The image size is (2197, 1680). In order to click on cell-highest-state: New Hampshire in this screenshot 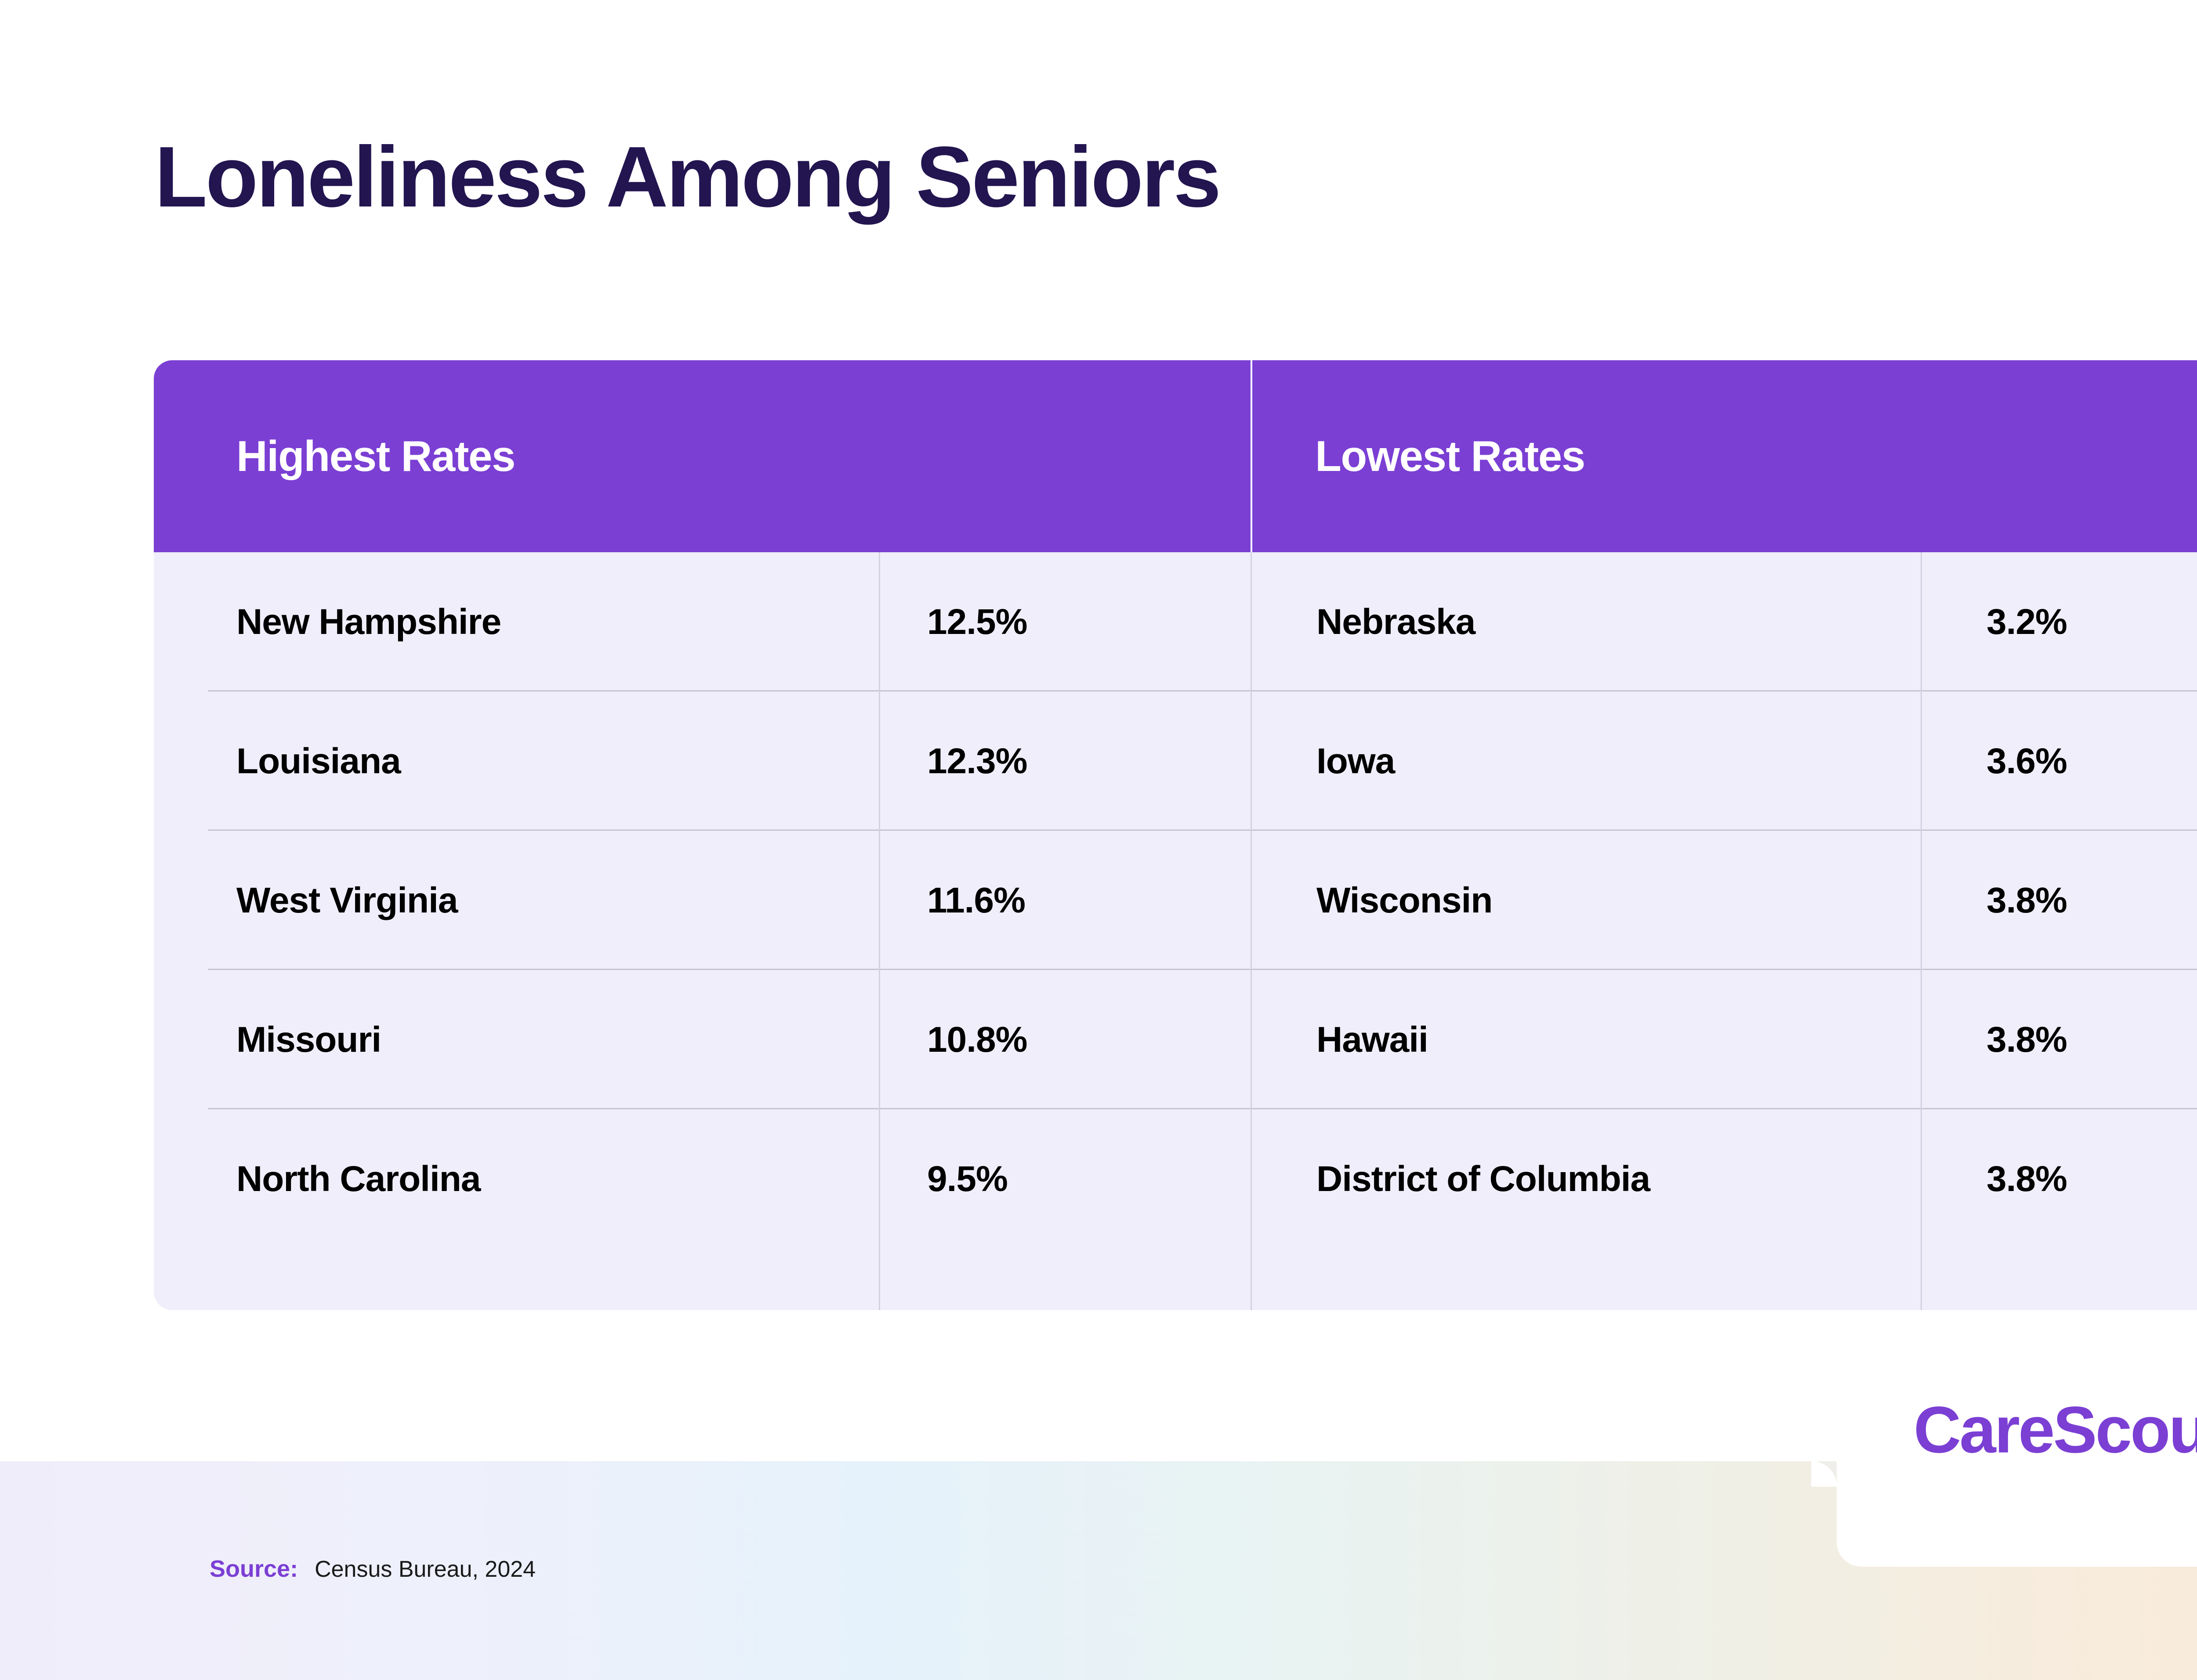, I will do `click(368, 621)`.